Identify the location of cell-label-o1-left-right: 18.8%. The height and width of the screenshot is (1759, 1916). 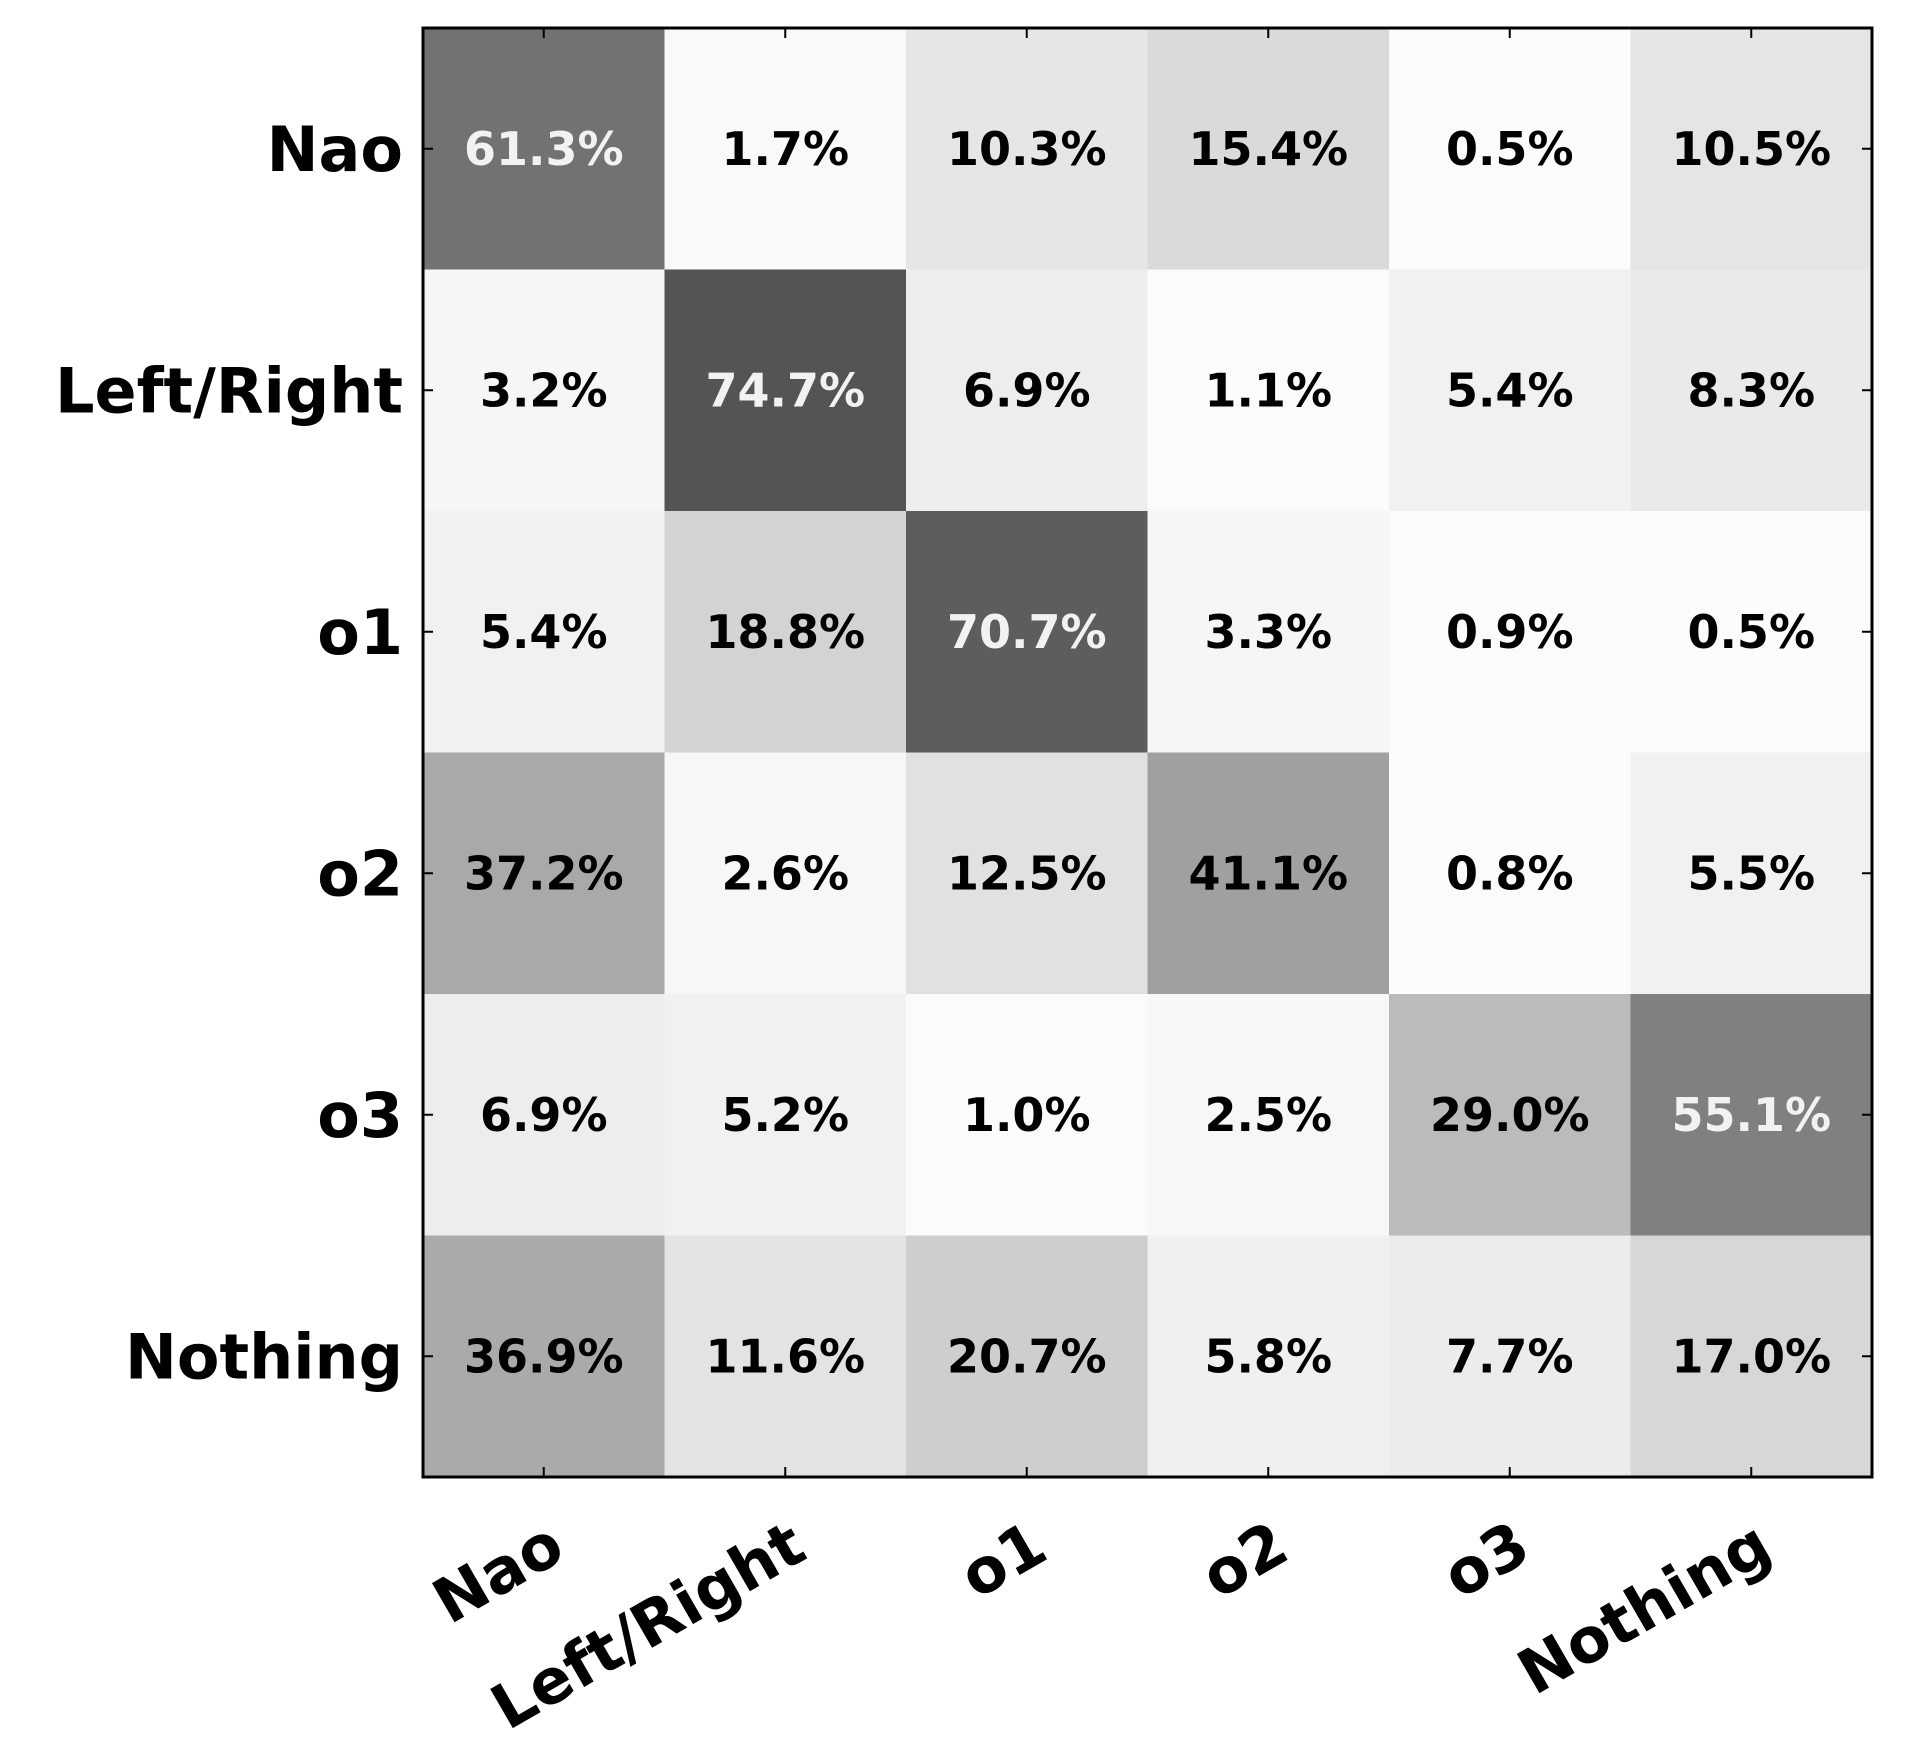
(785, 632).